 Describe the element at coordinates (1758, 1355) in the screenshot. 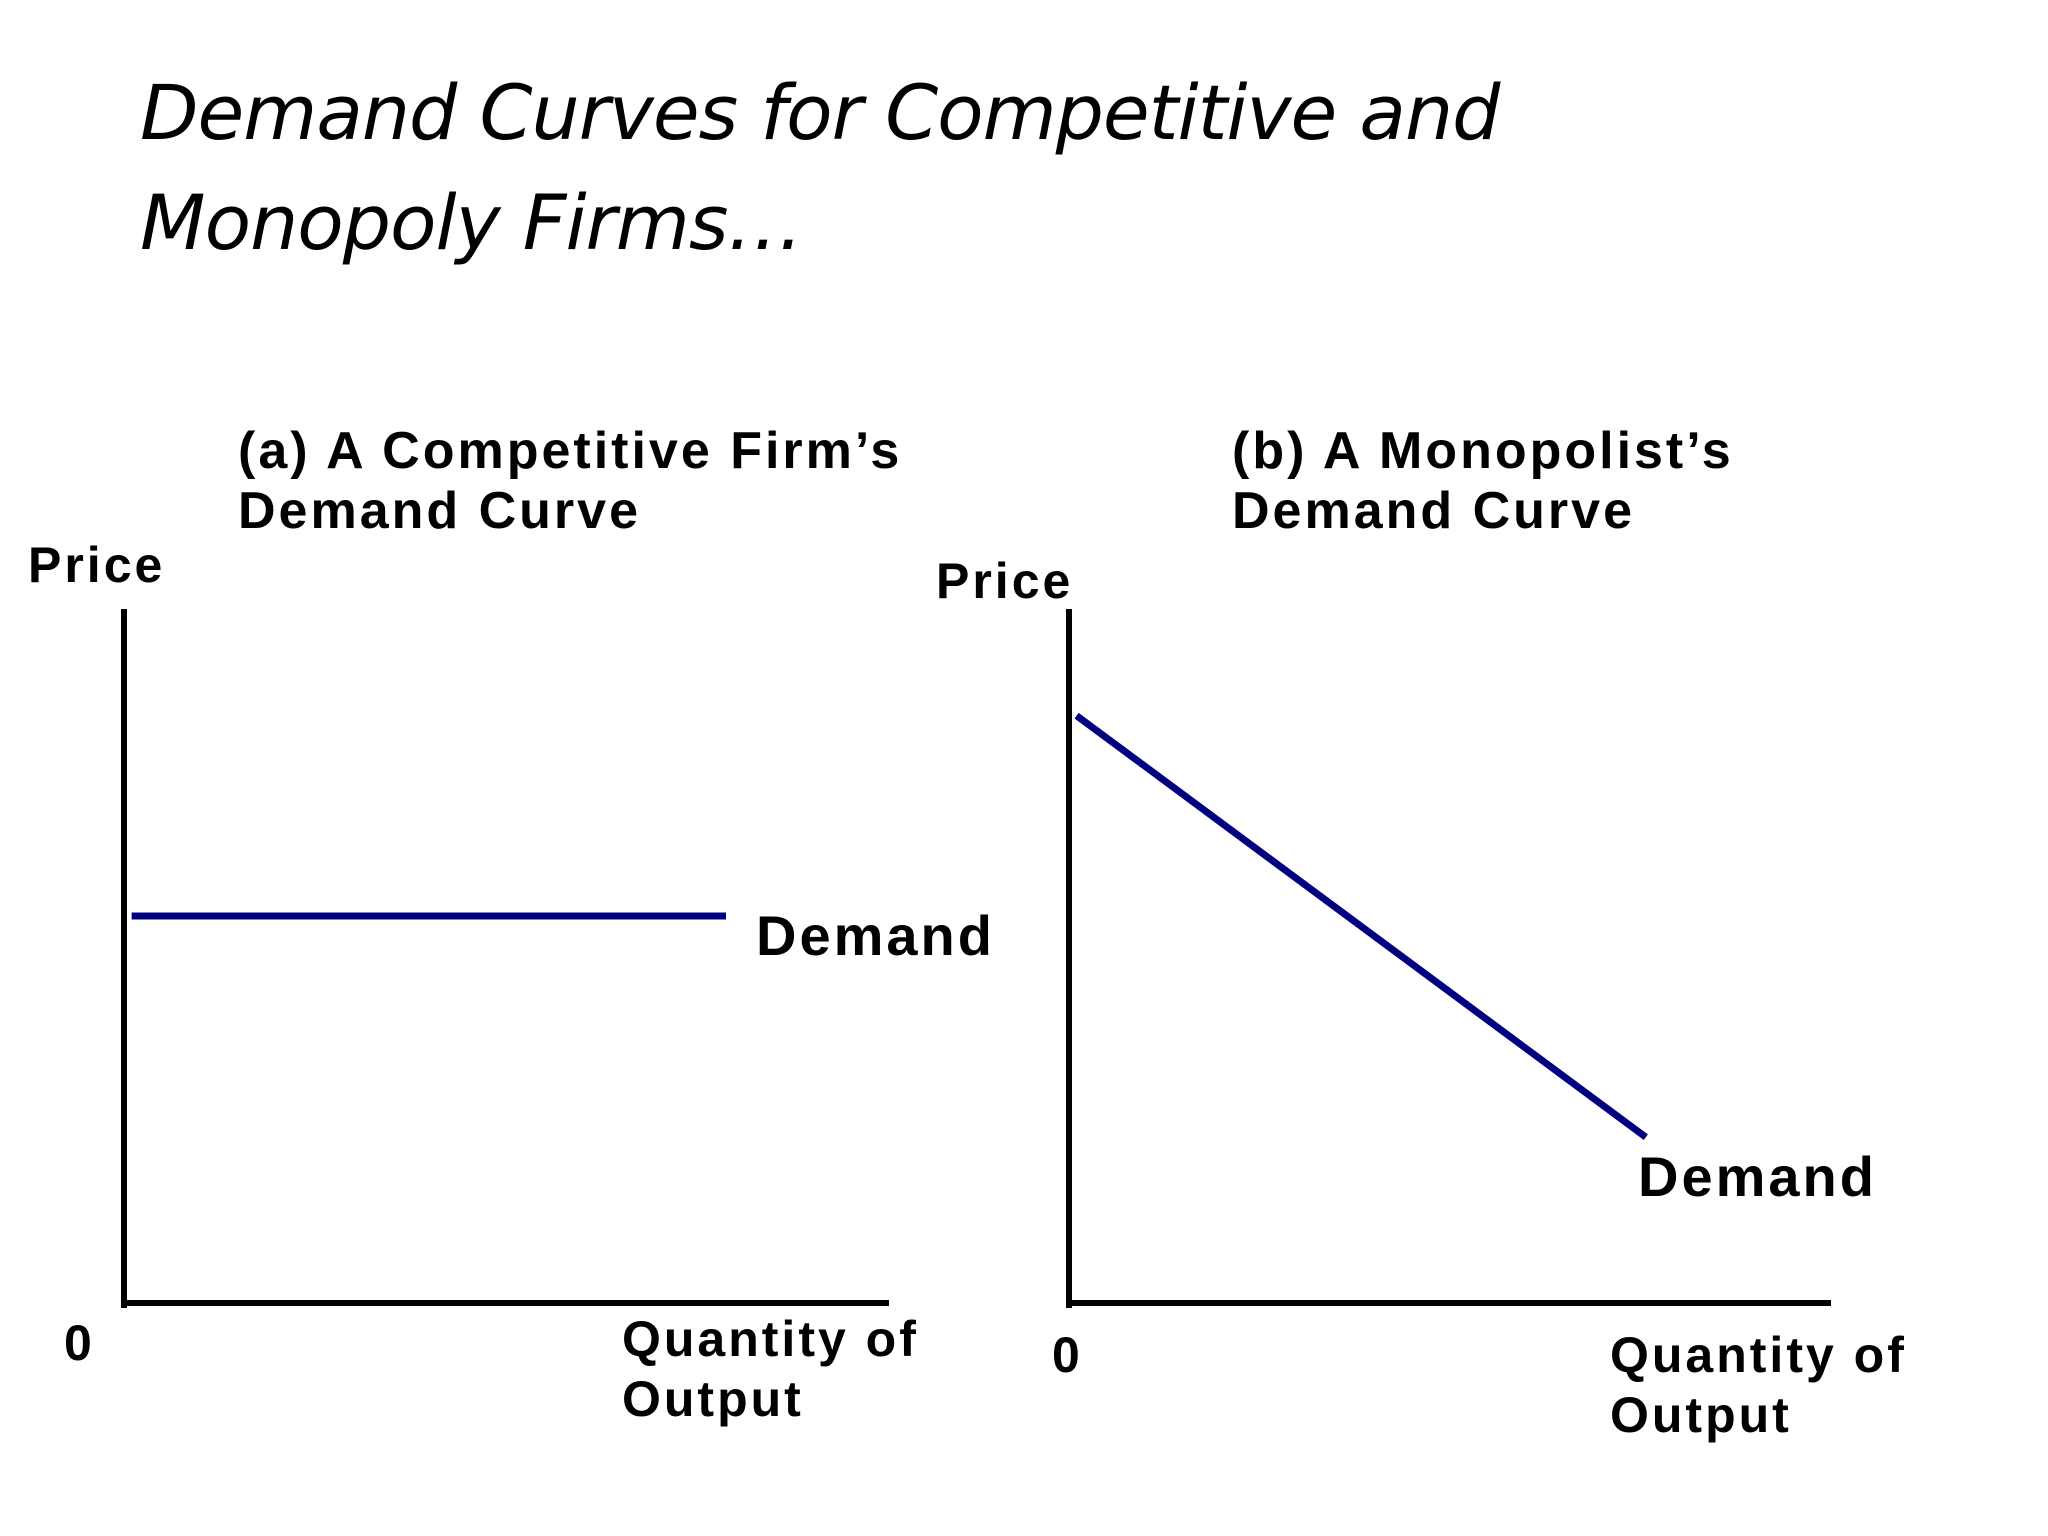

I see `chart-b-x-axis-label-line-1: Quantity of` at that location.